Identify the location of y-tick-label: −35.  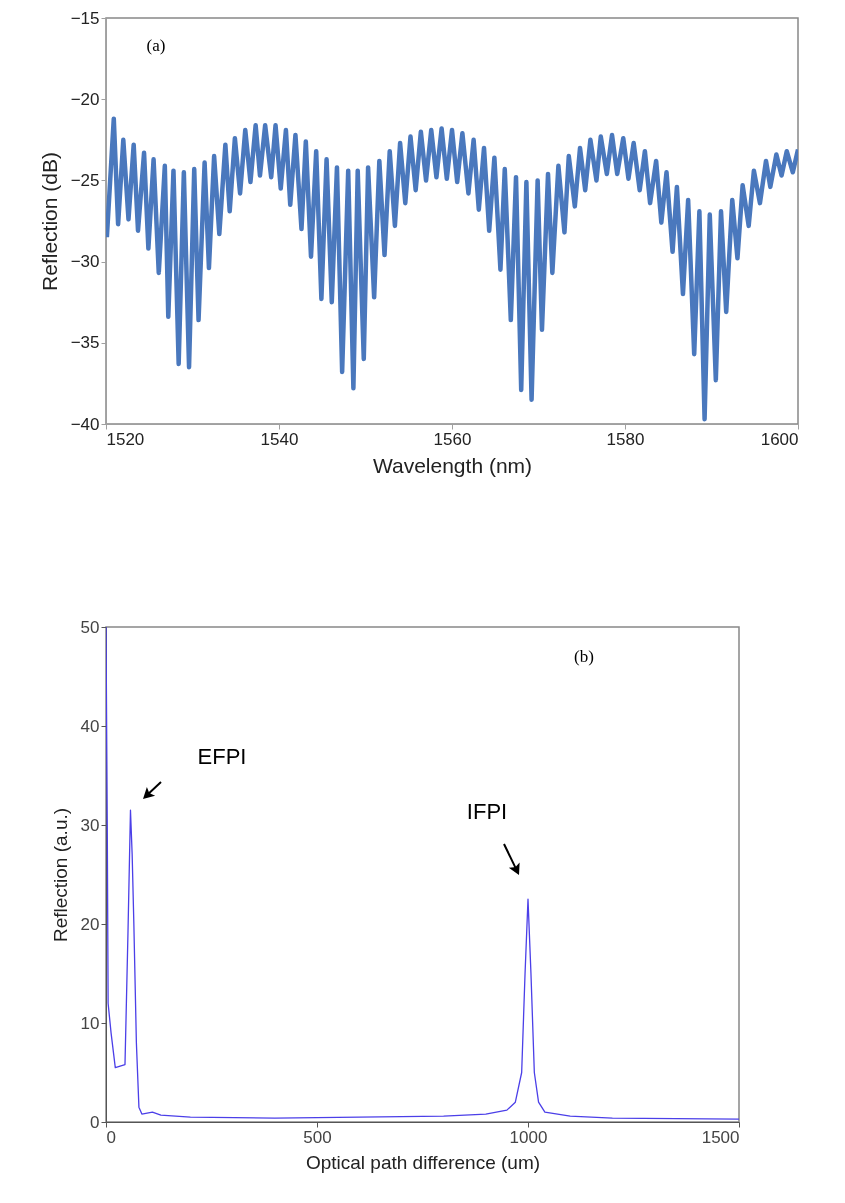
(85, 343).